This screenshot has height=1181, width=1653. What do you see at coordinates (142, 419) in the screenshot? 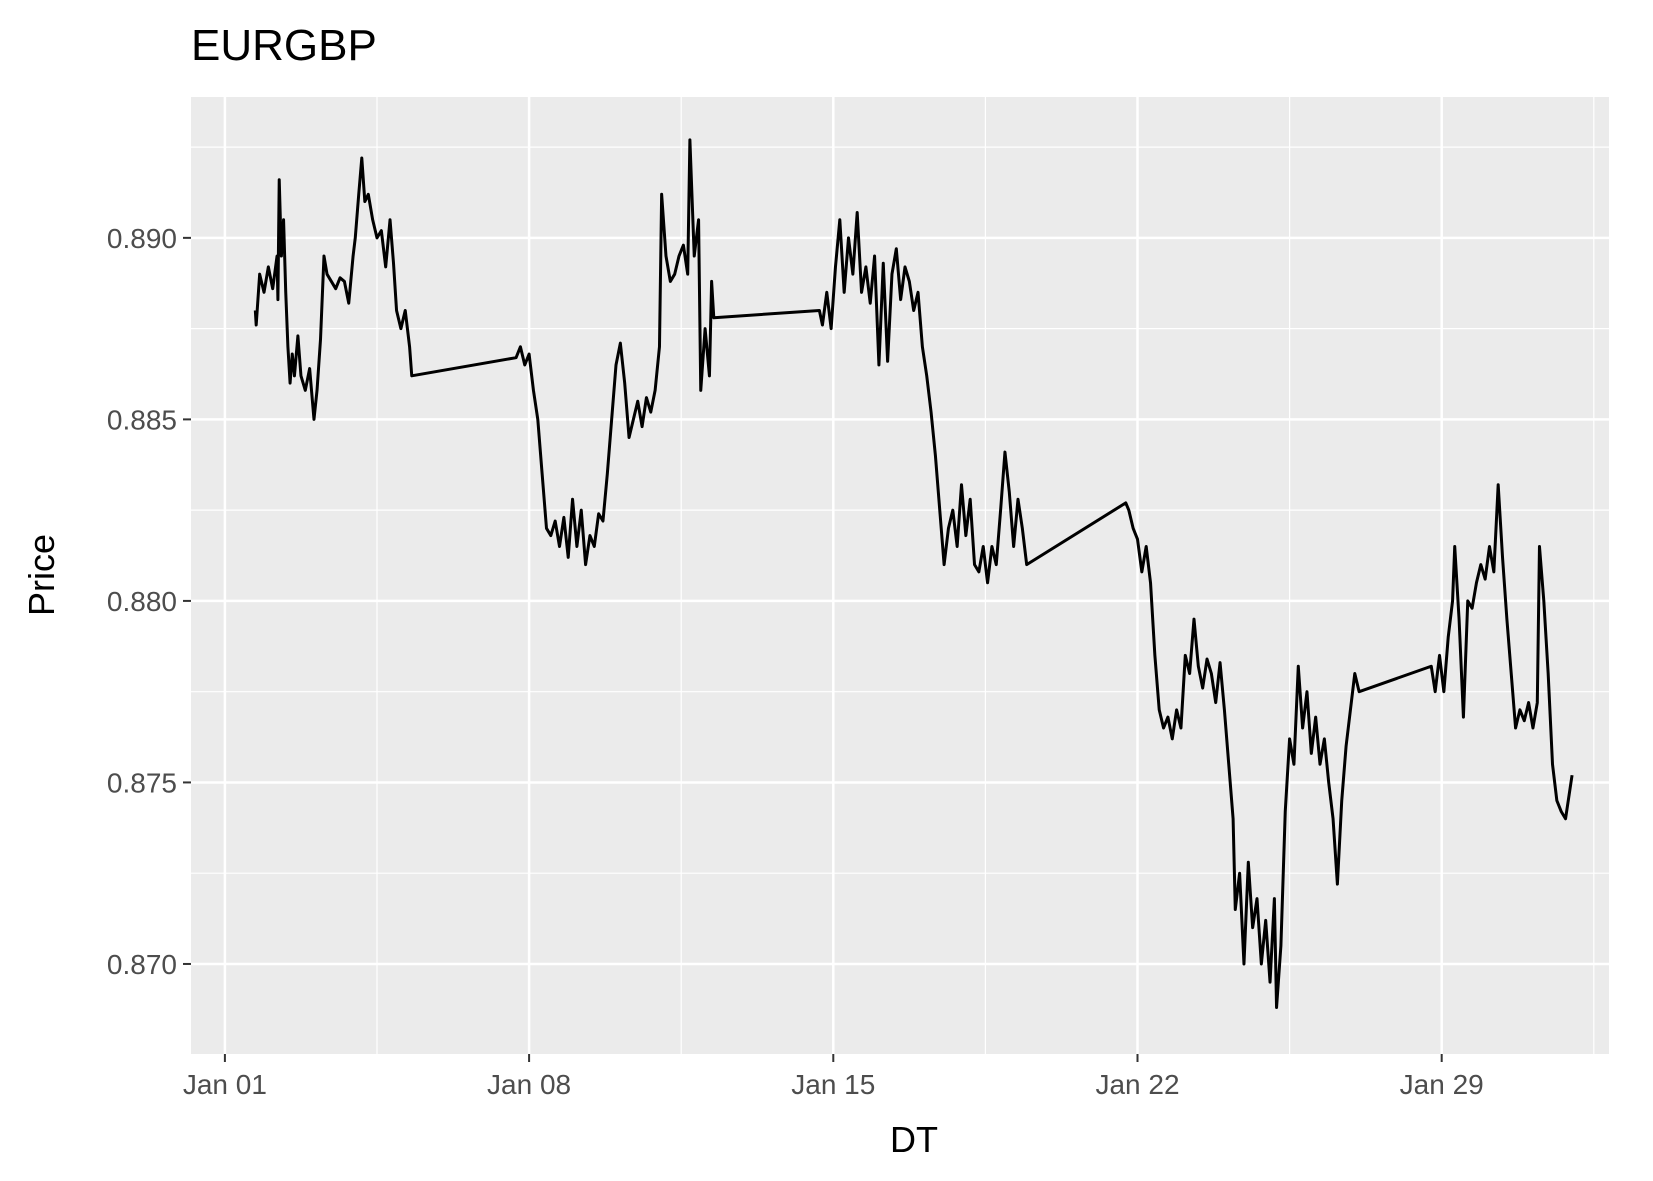
I see `y-tick-label: 0.885` at bounding box center [142, 419].